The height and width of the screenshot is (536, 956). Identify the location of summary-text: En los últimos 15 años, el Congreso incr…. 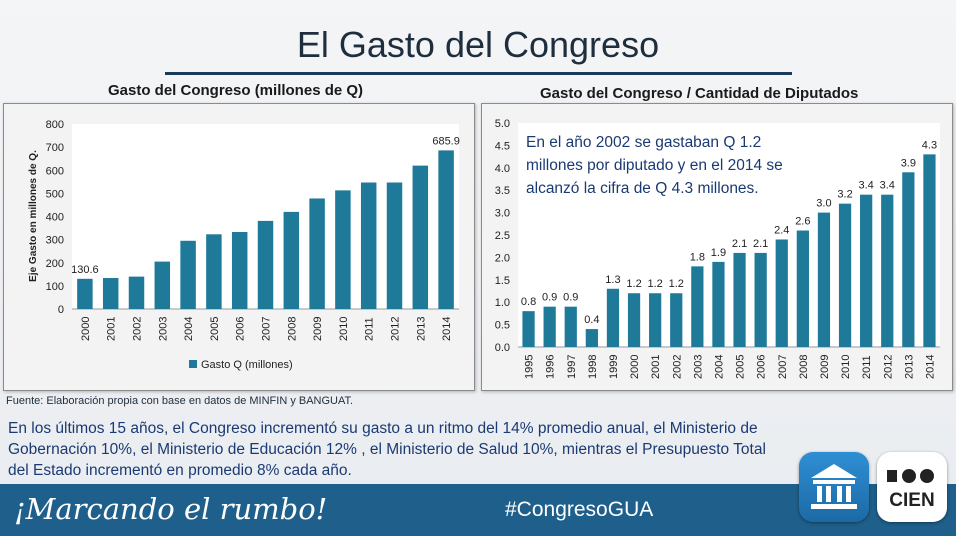
(387, 449).